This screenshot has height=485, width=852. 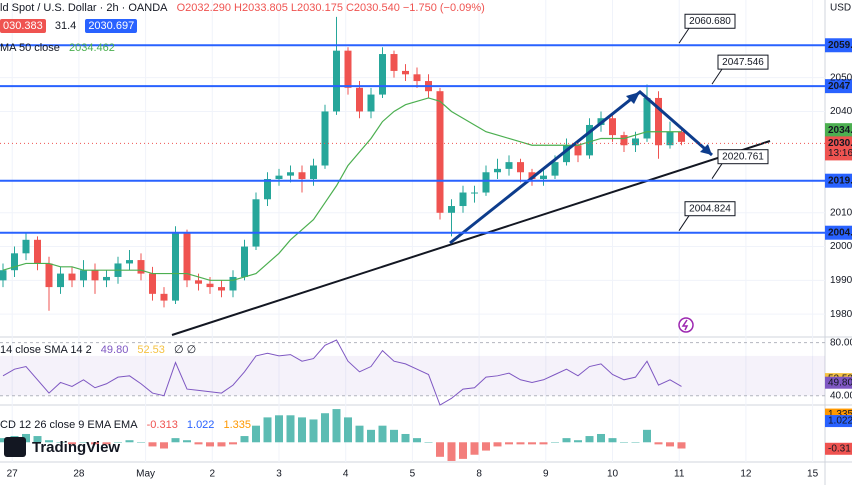 I want to click on callout-label: 2047.546, so click(x=743, y=62).